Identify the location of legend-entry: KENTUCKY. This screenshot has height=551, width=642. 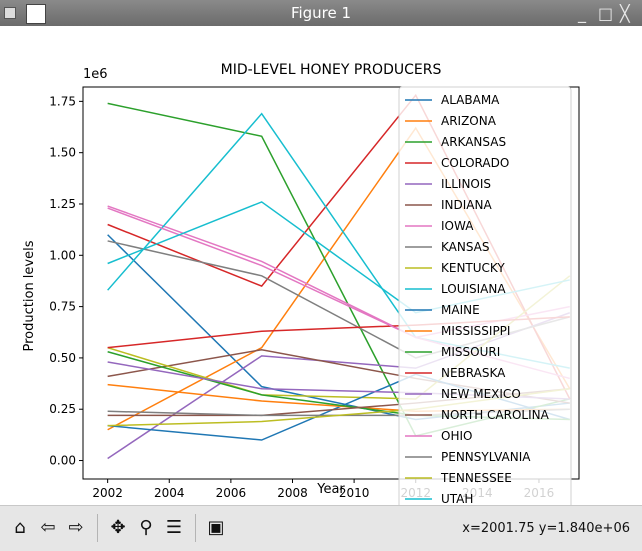
(473, 268).